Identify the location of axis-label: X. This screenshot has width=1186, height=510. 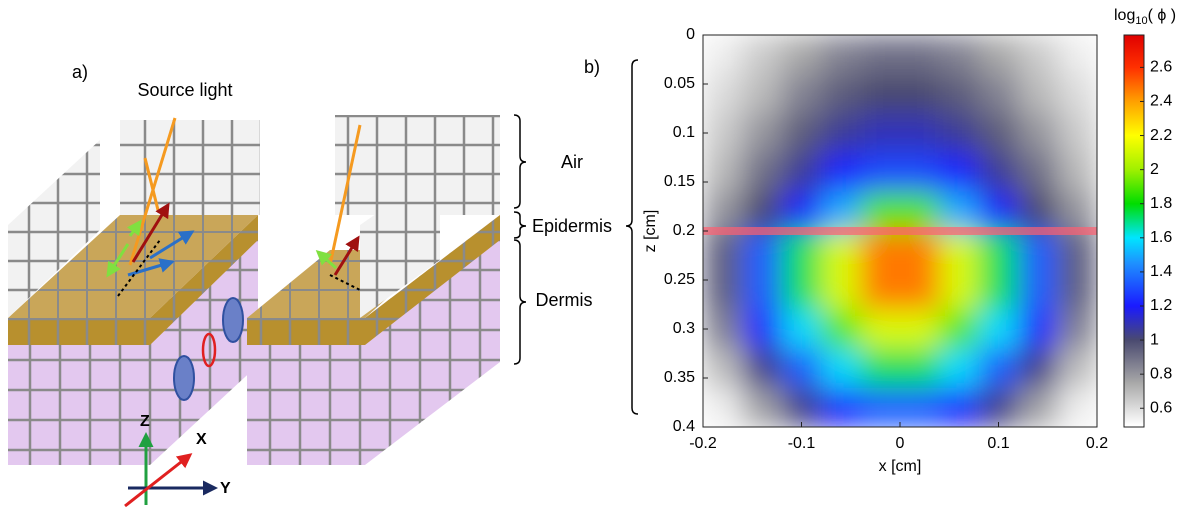
(201, 439).